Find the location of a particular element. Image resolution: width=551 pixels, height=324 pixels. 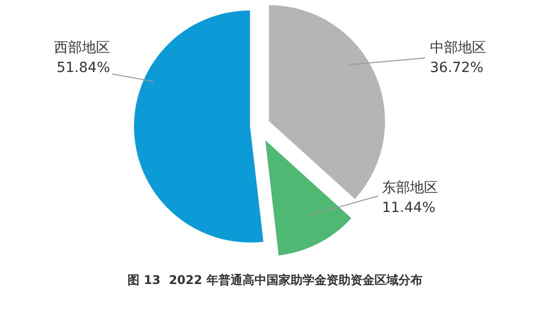

slice-label: 中部地区 is located at coordinates (458, 48).